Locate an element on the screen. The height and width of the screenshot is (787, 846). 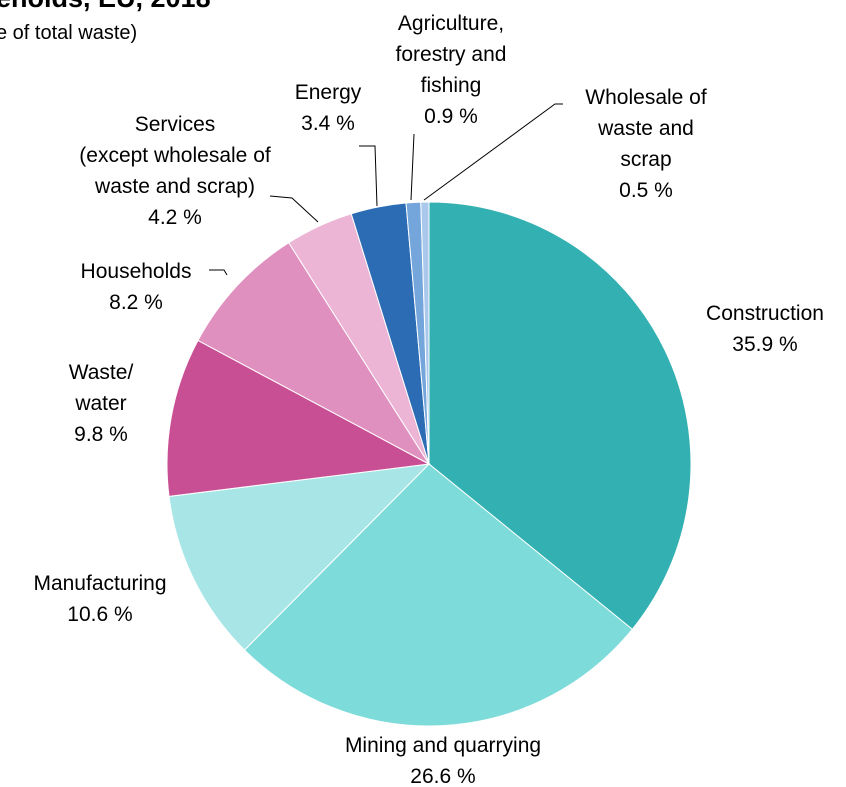
slice-name-label: forestry and is located at coordinates (451, 54).